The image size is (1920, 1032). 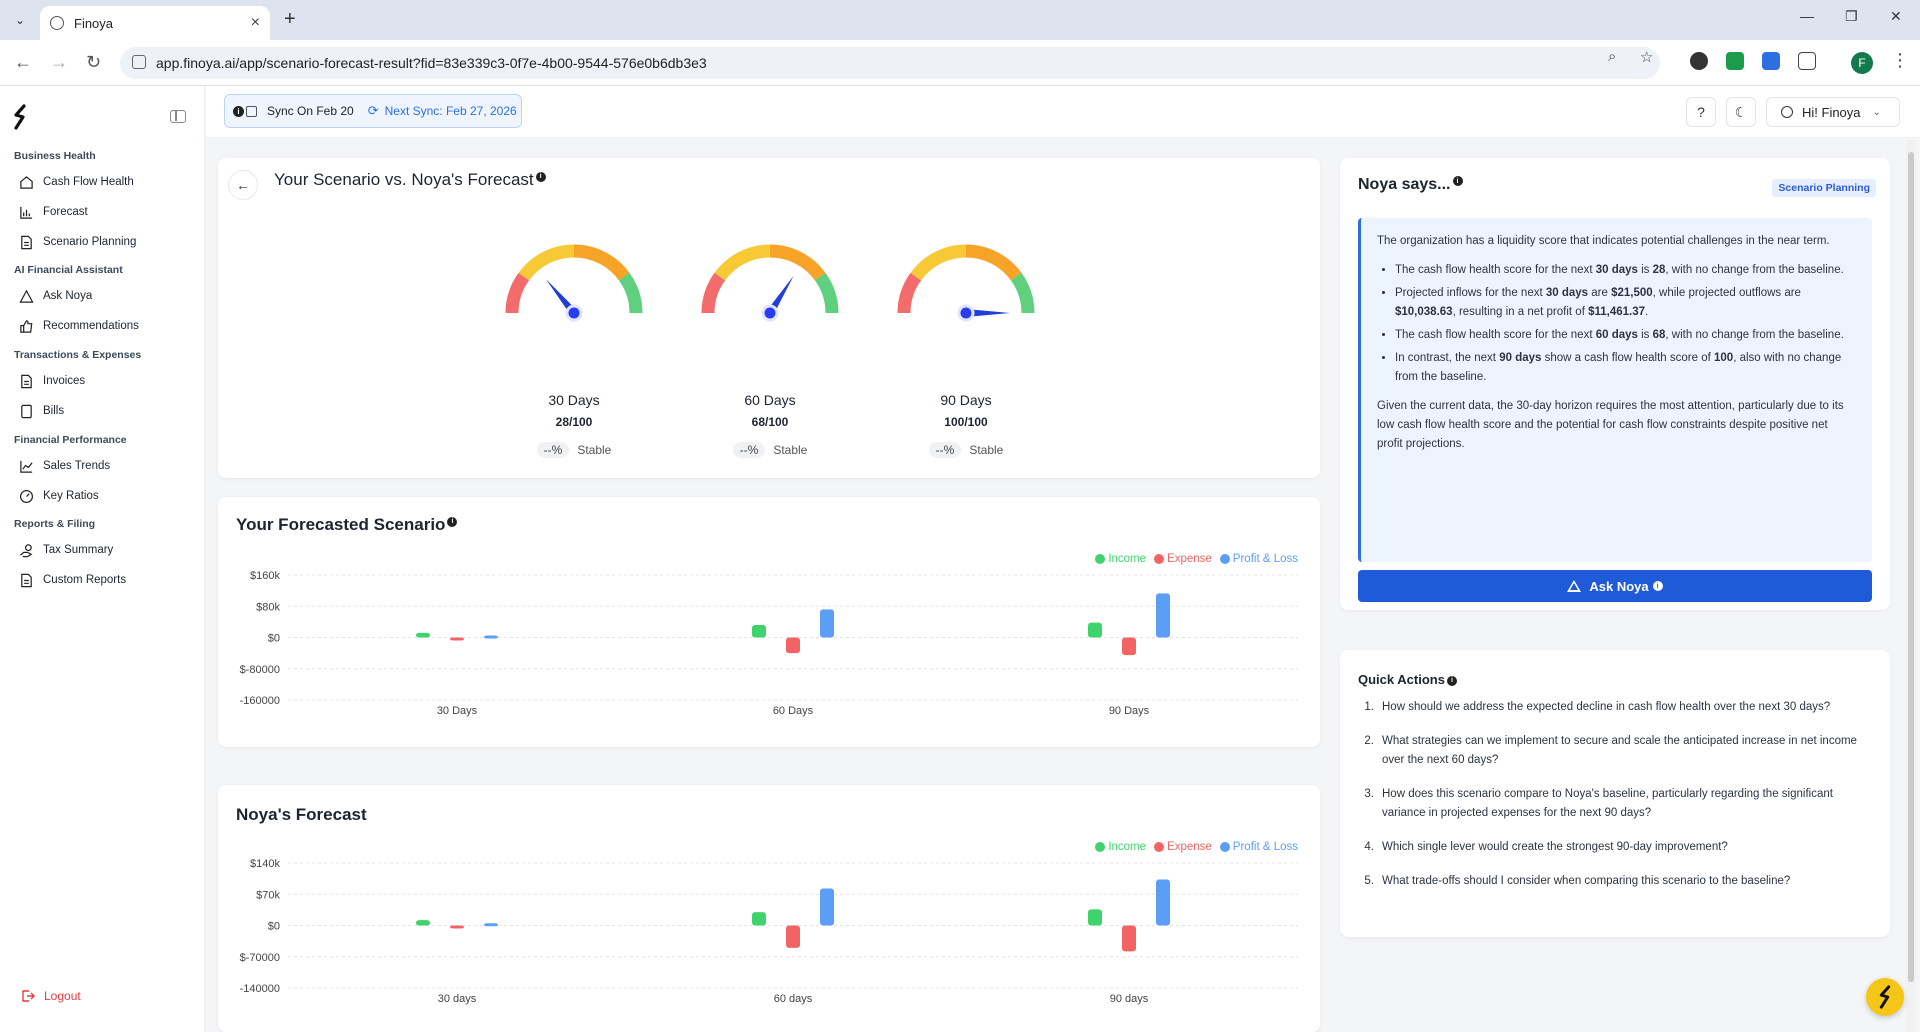 What do you see at coordinates (68, 270) in the screenshot?
I see `section-ai-assistant: AI Financial Assistant` at bounding box center [68, 270].